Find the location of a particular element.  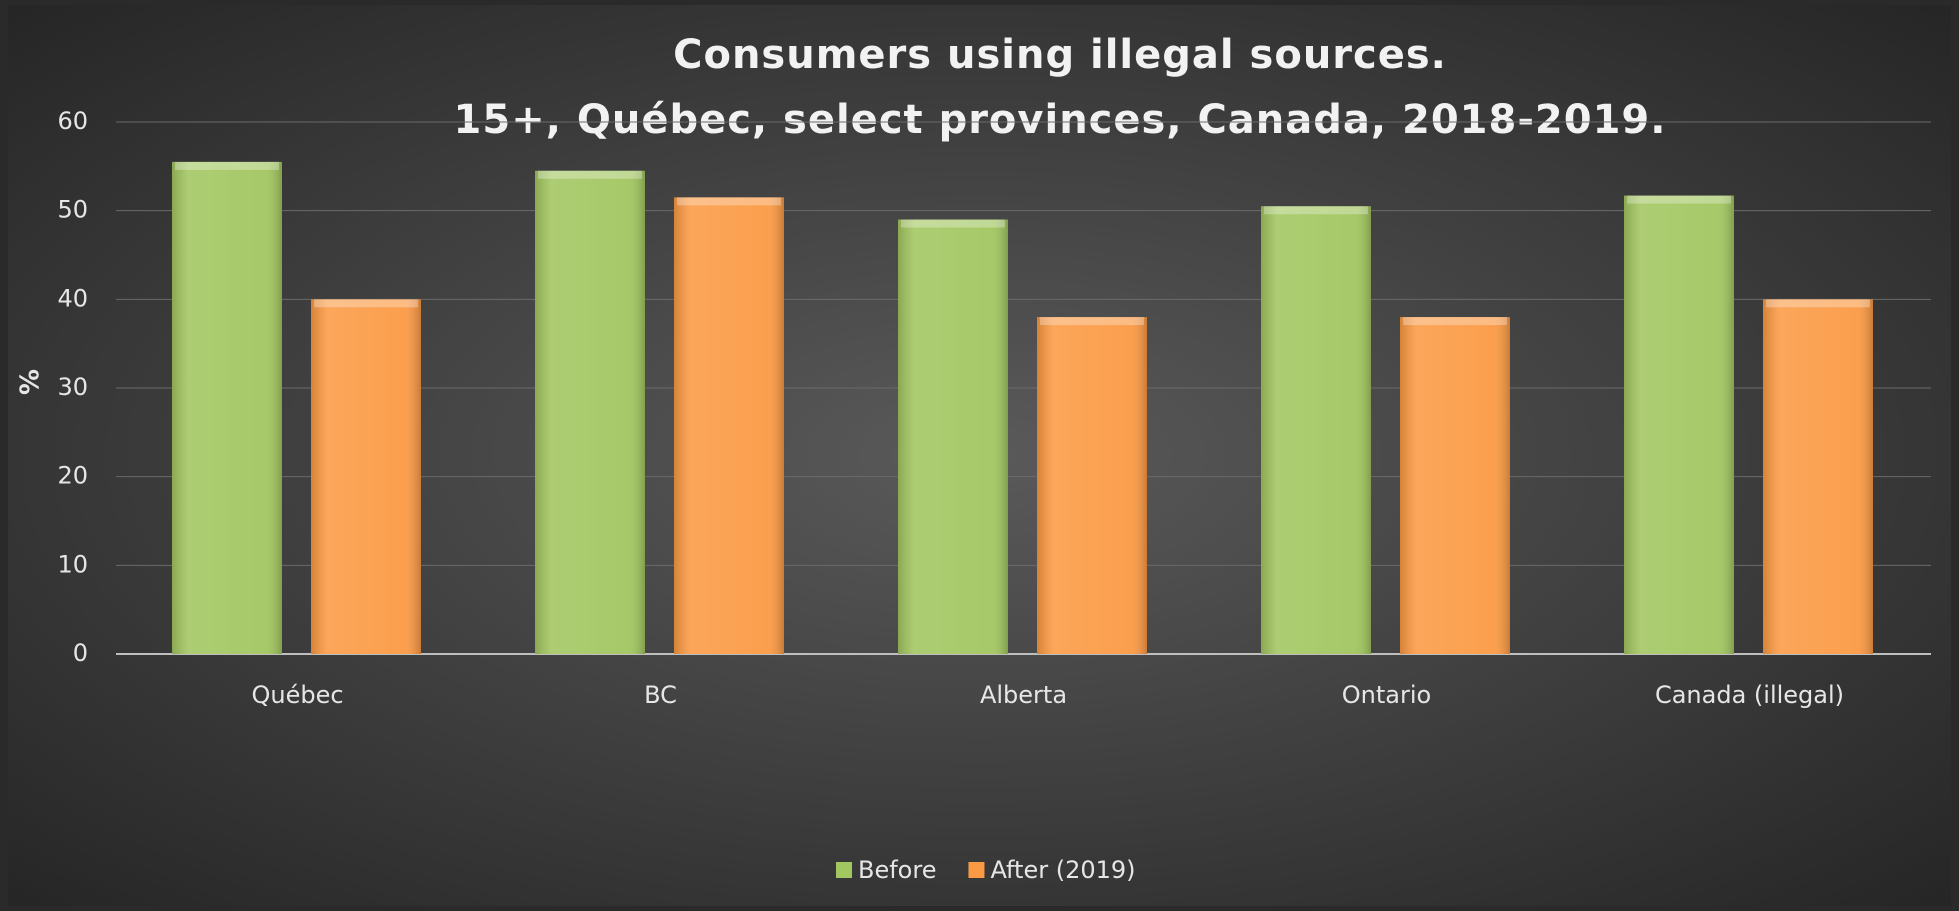

y-tick-label: 0 is located at coordinates (80, 653).